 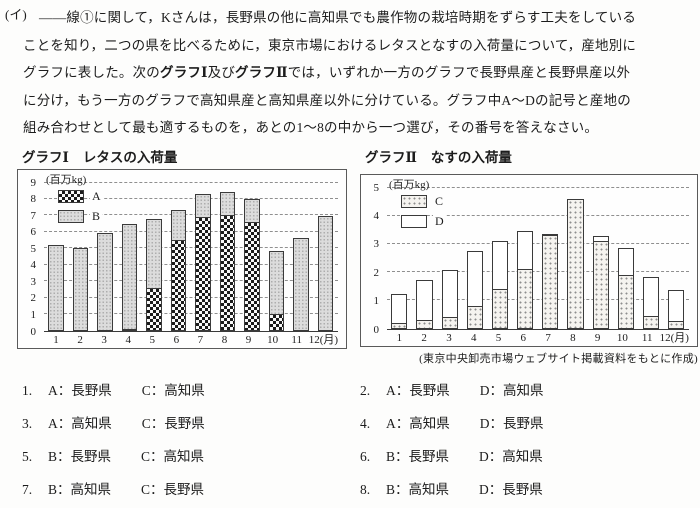 I want to click on option-7: 7. B：高知県 C：長野県, so click(x=191, y=488).